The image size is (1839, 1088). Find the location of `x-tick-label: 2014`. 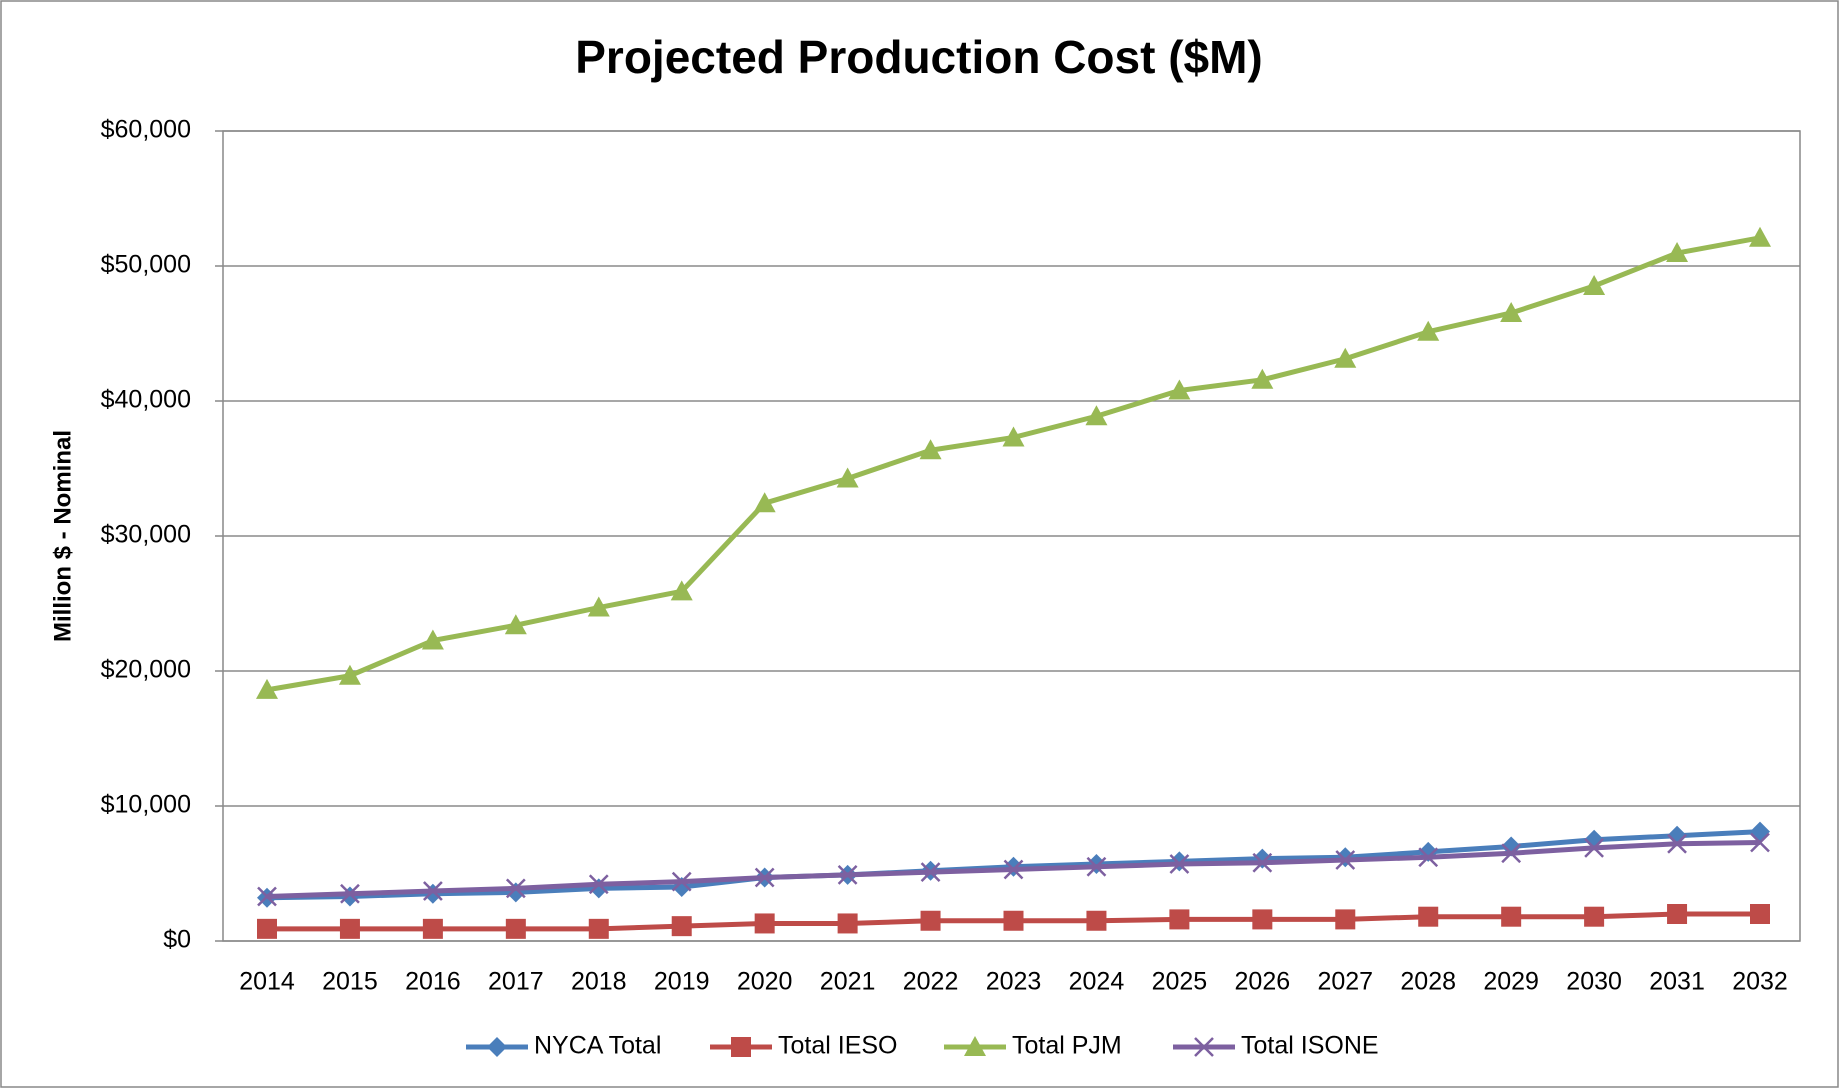

x-tick-label: 2014 is located at coordinates (267, 982).